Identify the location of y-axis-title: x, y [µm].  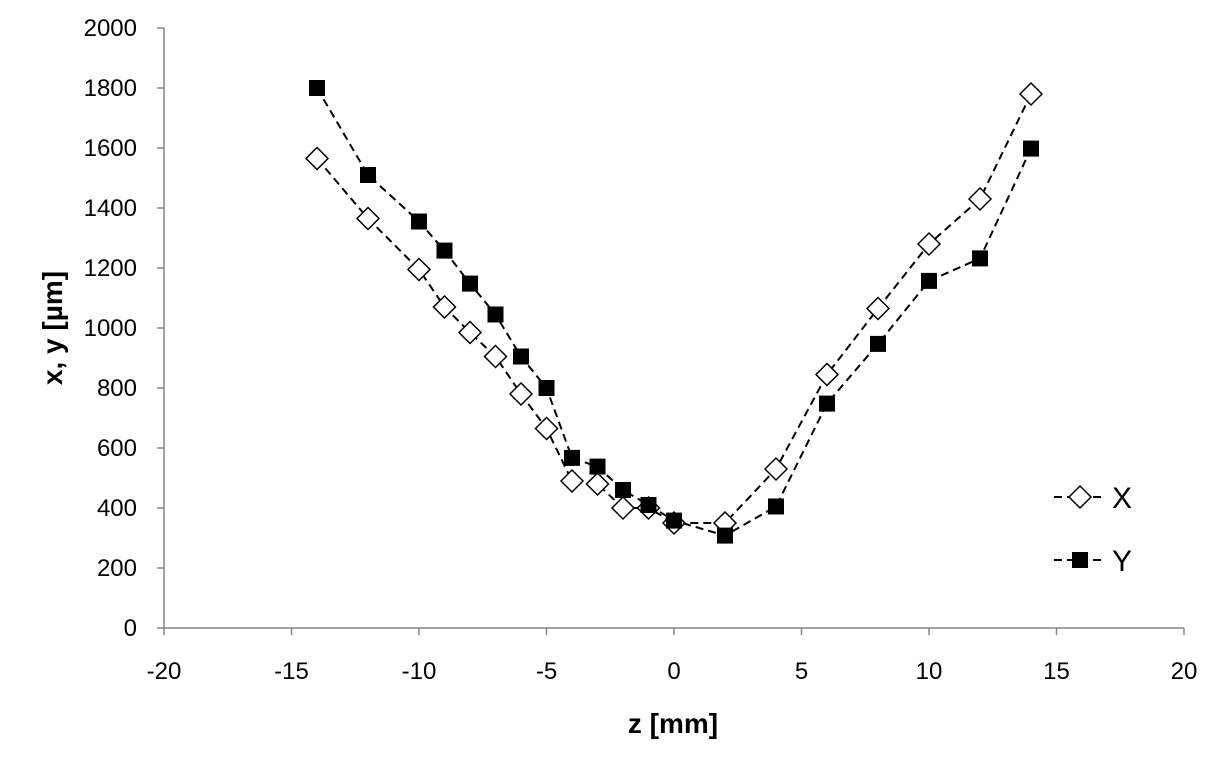
(52, 328).